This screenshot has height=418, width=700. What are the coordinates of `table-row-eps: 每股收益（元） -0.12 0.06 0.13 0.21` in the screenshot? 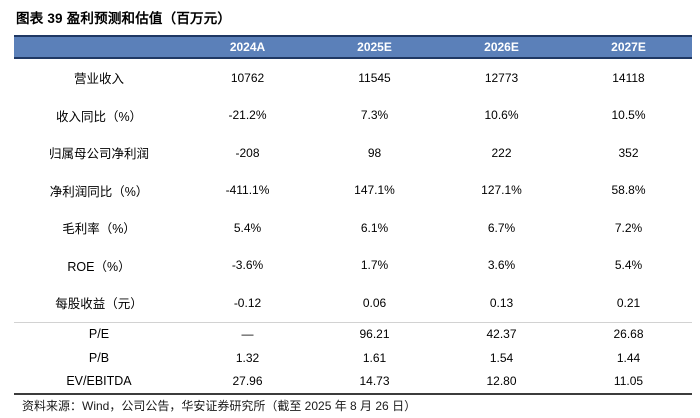 It's located at (353, 303).